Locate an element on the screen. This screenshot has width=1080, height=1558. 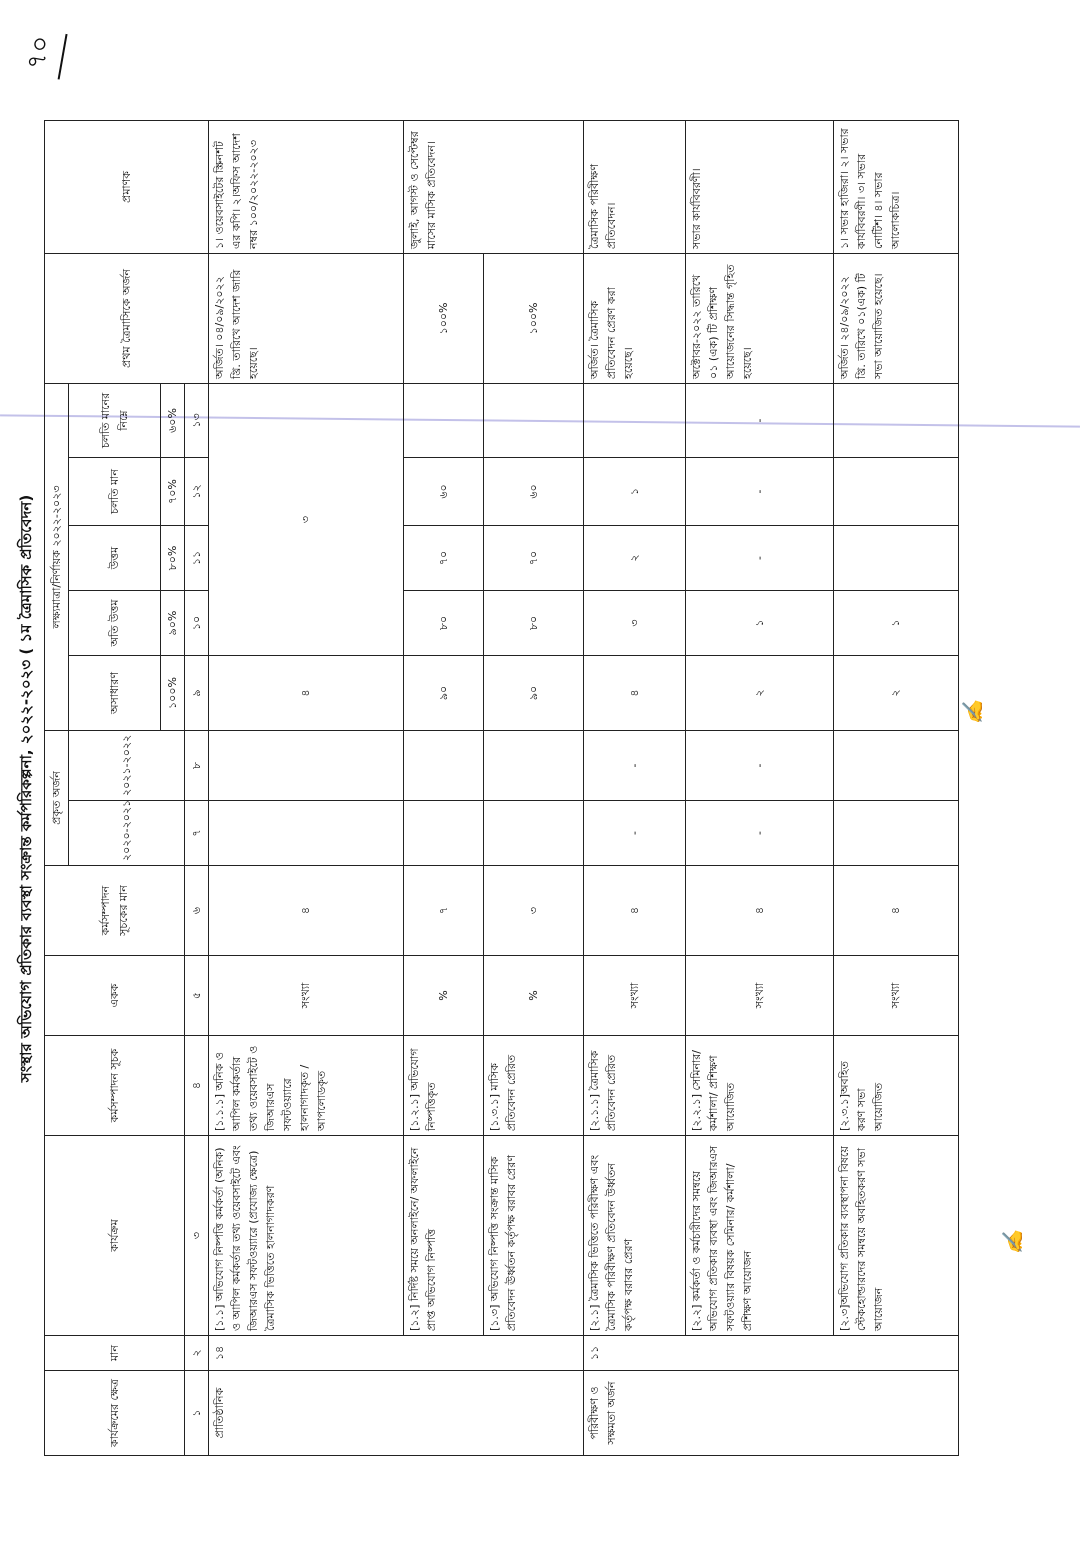
column-number: ৯ is located at coordinates (196, 693).